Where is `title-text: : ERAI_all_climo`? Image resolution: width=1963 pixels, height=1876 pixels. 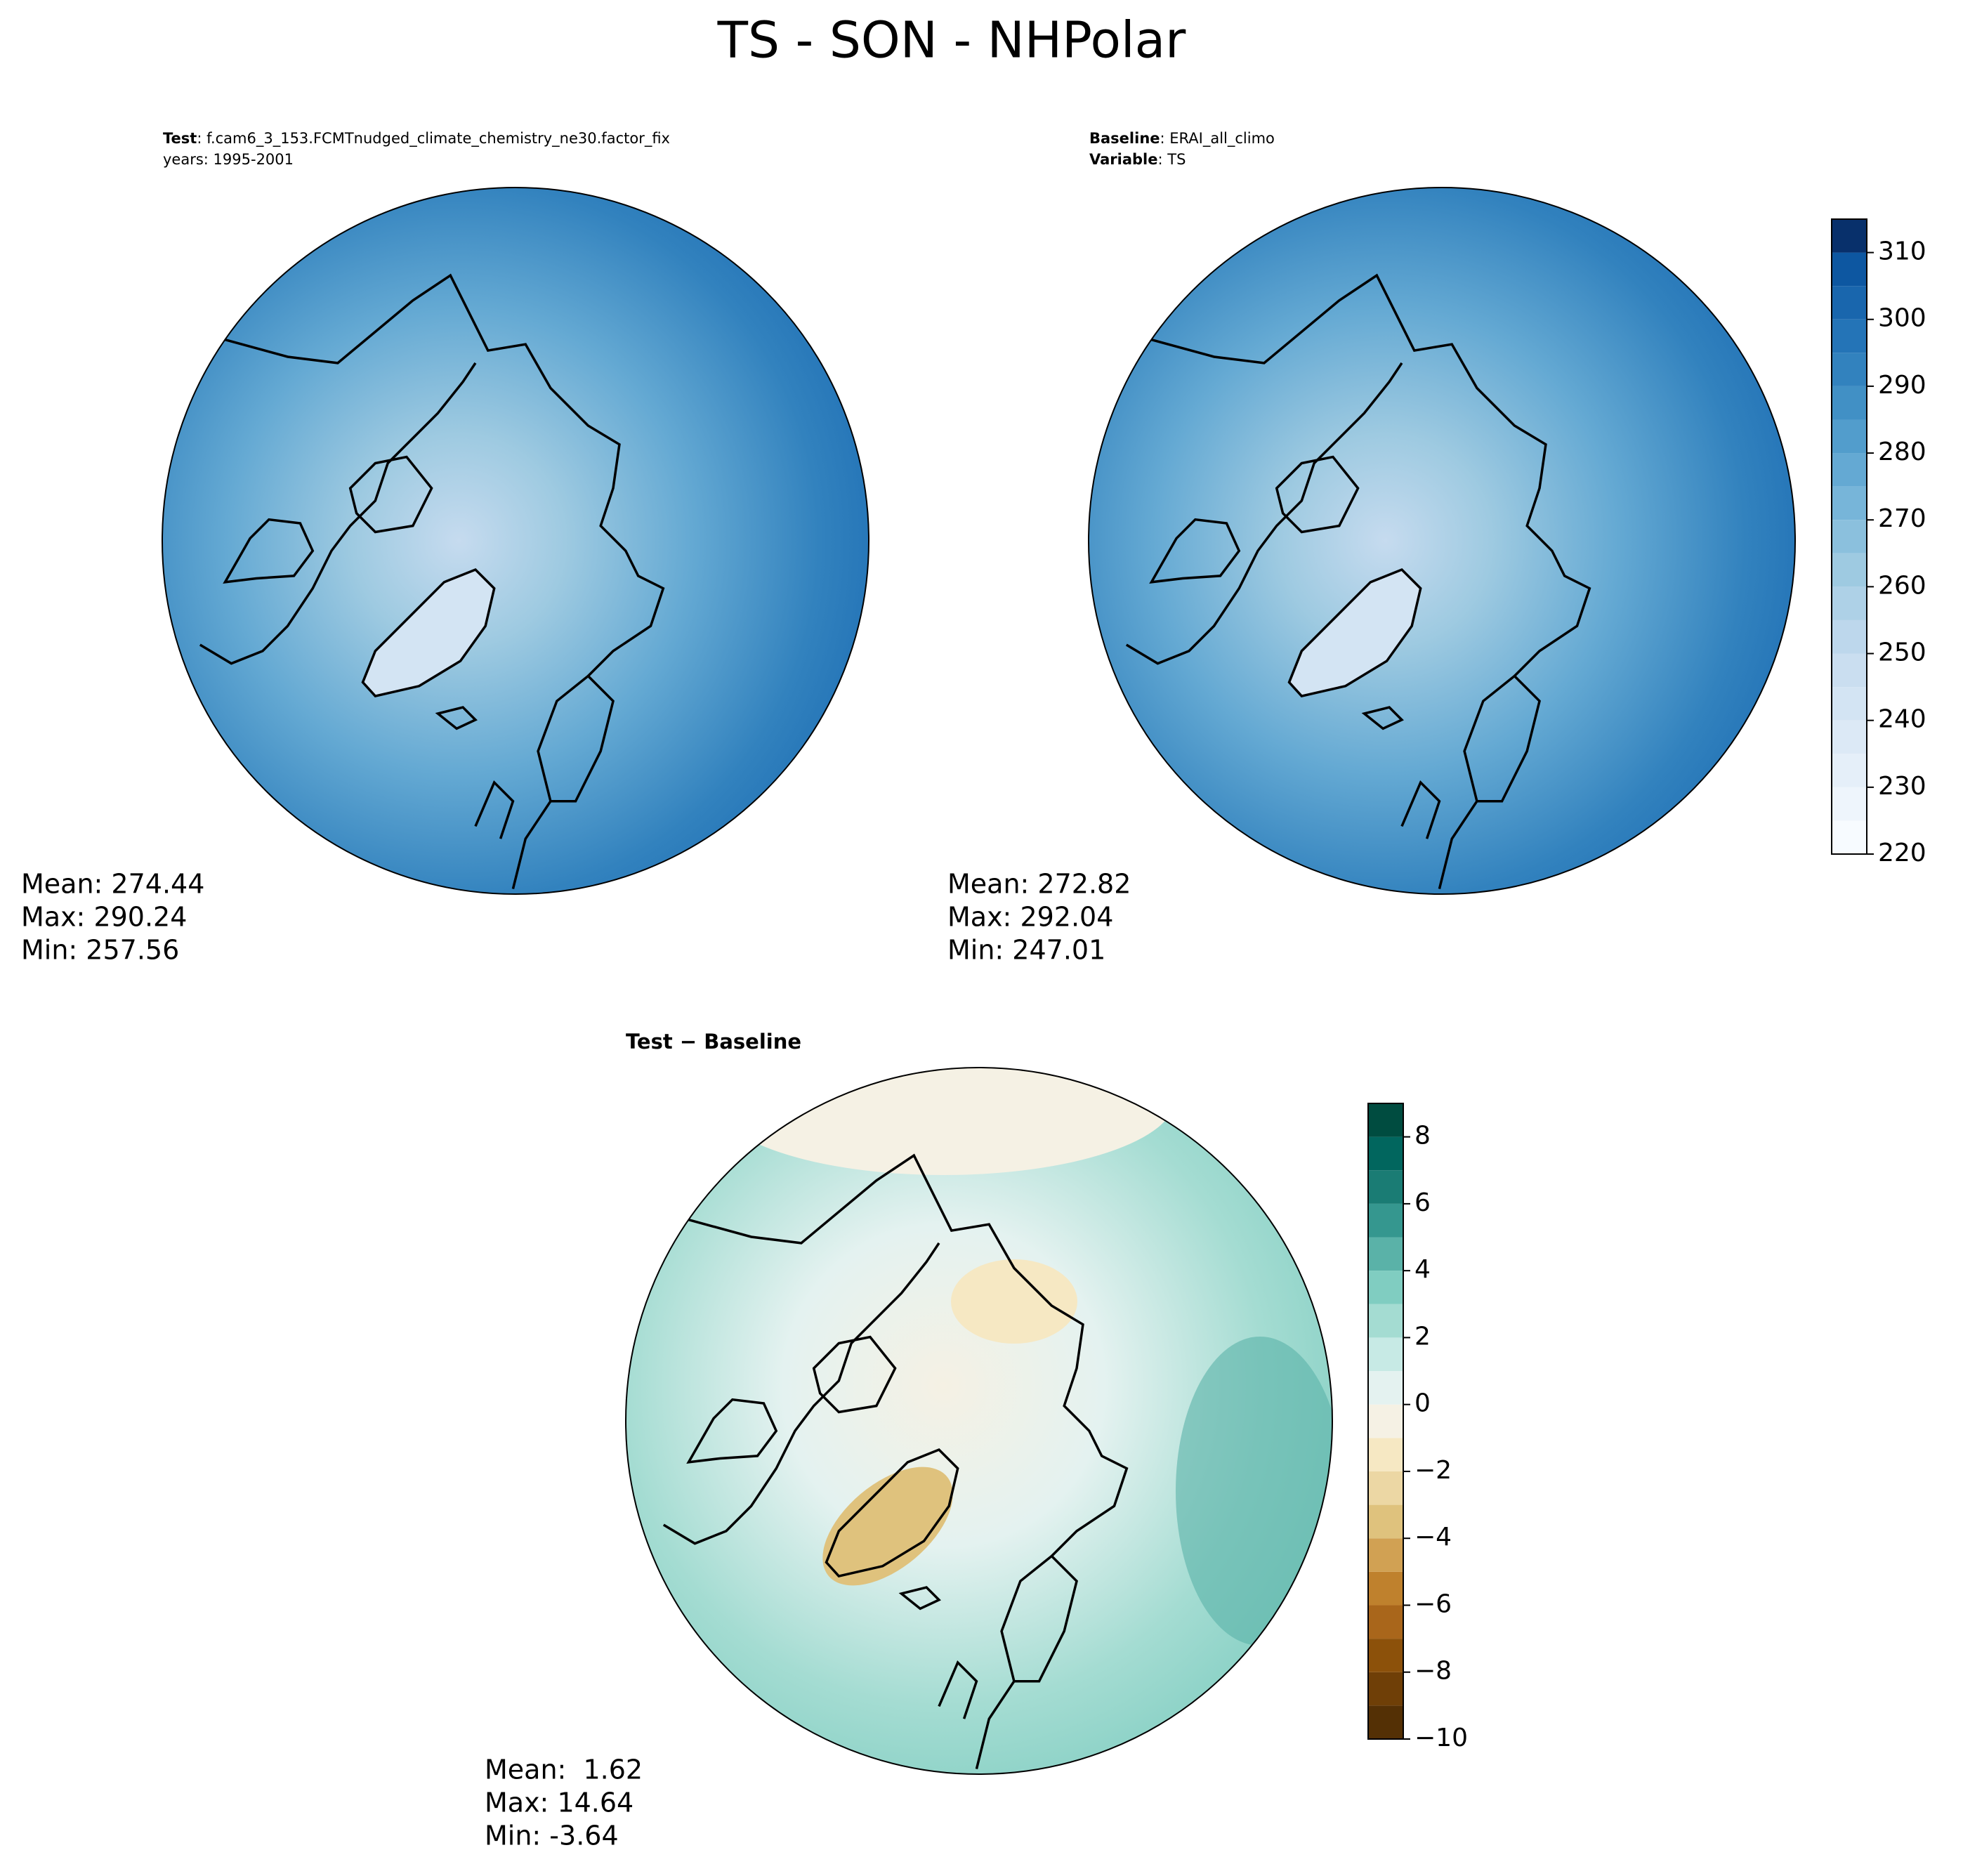 title-text: : ERAI_all_climo is located at coordinates (1217, 138).